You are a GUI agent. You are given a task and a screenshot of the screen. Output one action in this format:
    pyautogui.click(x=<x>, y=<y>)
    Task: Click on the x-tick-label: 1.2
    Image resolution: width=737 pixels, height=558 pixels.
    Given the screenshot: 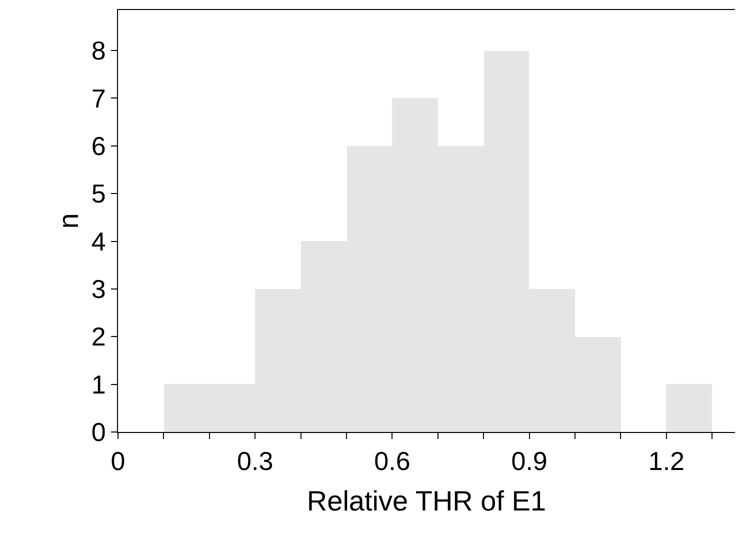 What is the action you would take?
    pyautogui.click(x=666, y=461)
    